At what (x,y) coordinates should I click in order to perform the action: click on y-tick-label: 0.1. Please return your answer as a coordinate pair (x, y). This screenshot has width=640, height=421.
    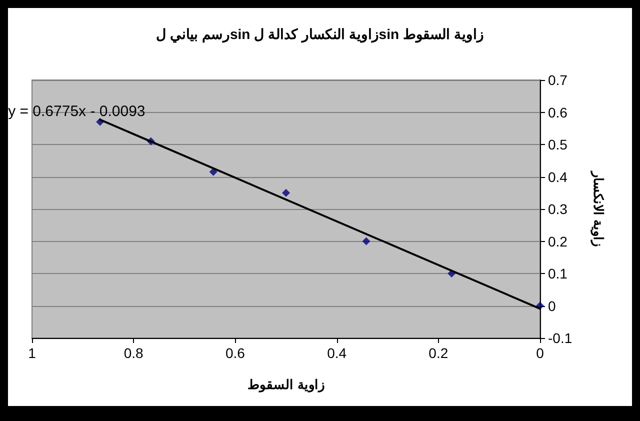
    Looking at the image, I should click on (558, 274).